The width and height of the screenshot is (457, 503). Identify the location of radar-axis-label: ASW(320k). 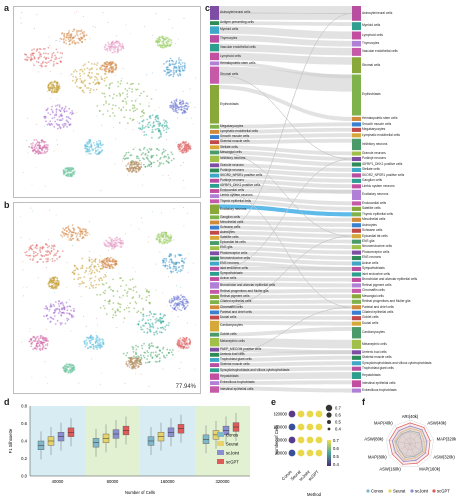
(444, 457).